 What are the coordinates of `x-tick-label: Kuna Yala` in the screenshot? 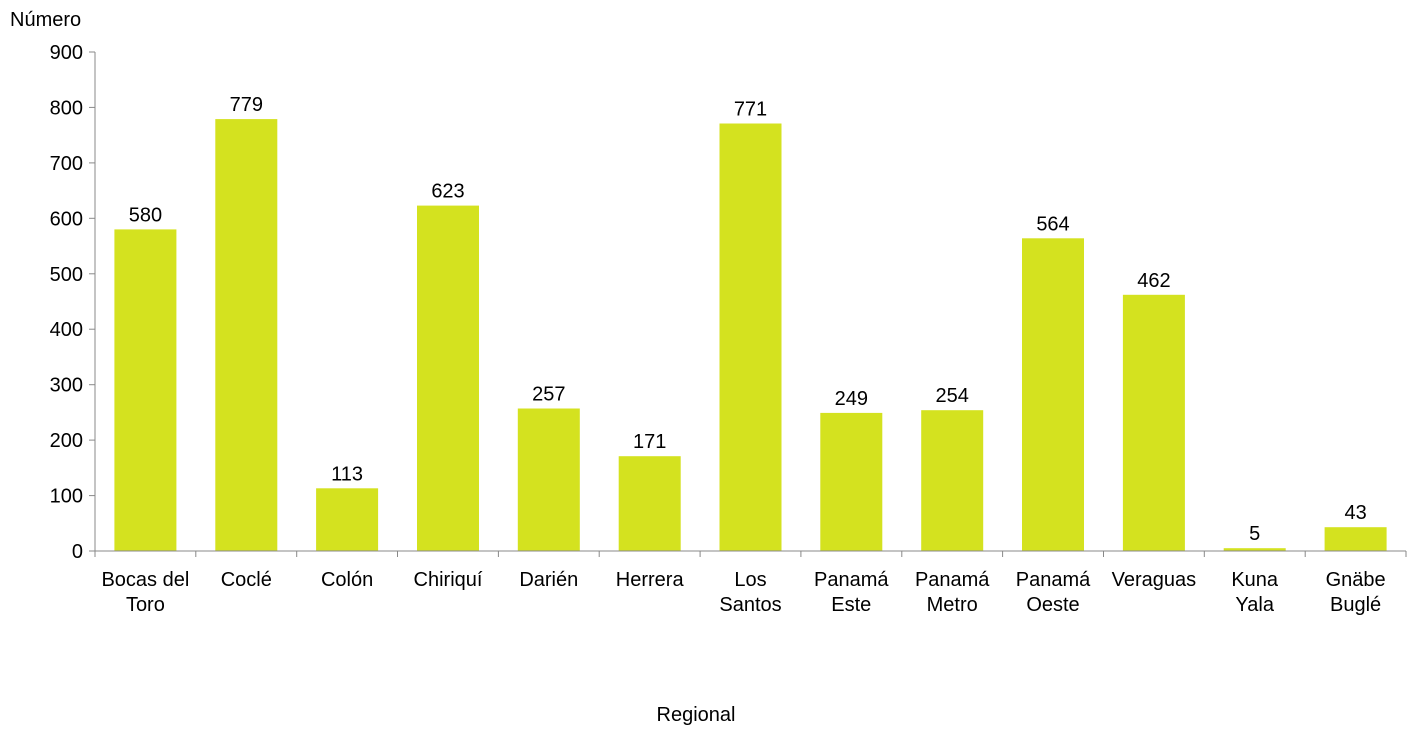 It's located at (1255, 592).